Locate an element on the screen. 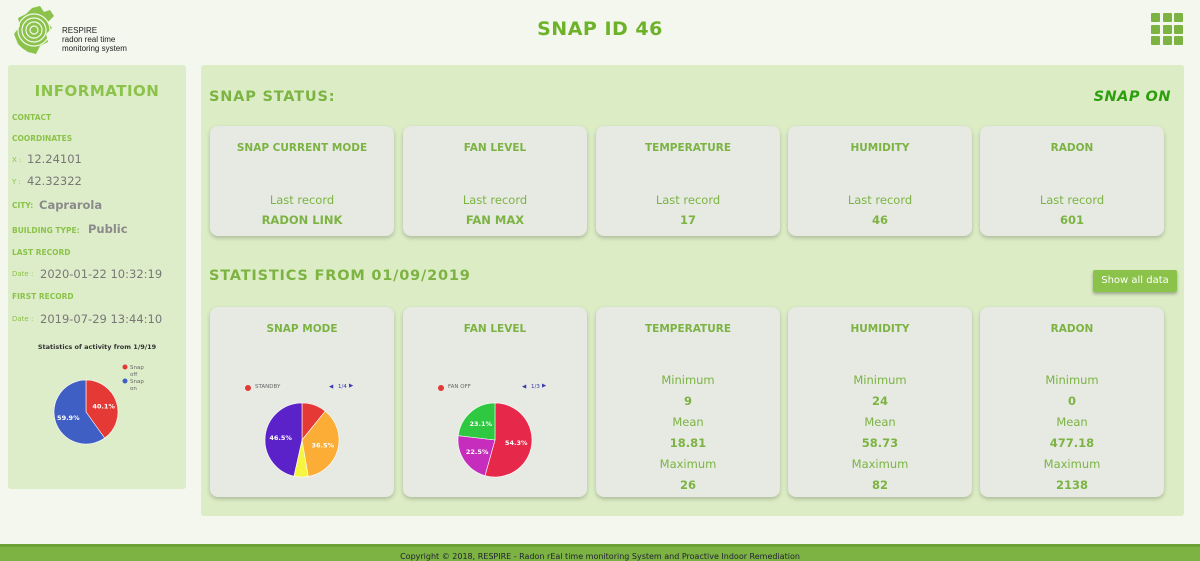 The height and width of the screenshot is (561, 1200). minimum-value: 24 is located at coordinates (879, 401).